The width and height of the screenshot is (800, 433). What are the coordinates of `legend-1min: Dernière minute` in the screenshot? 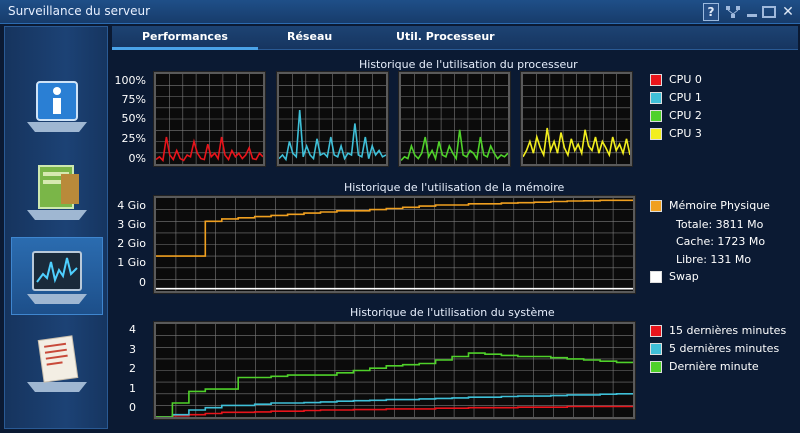 It's located at (704, 366).